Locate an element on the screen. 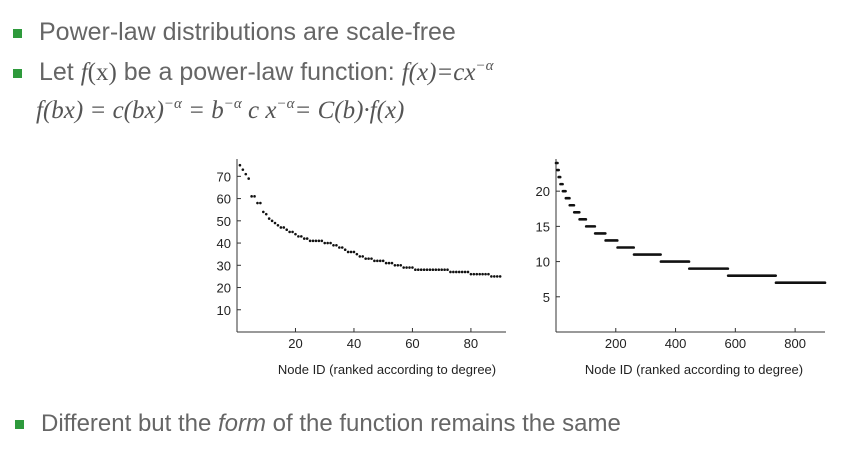 The height and width of the screenshot is (454, 864). eq-part-2: = b is located at coordinates (202, 110).